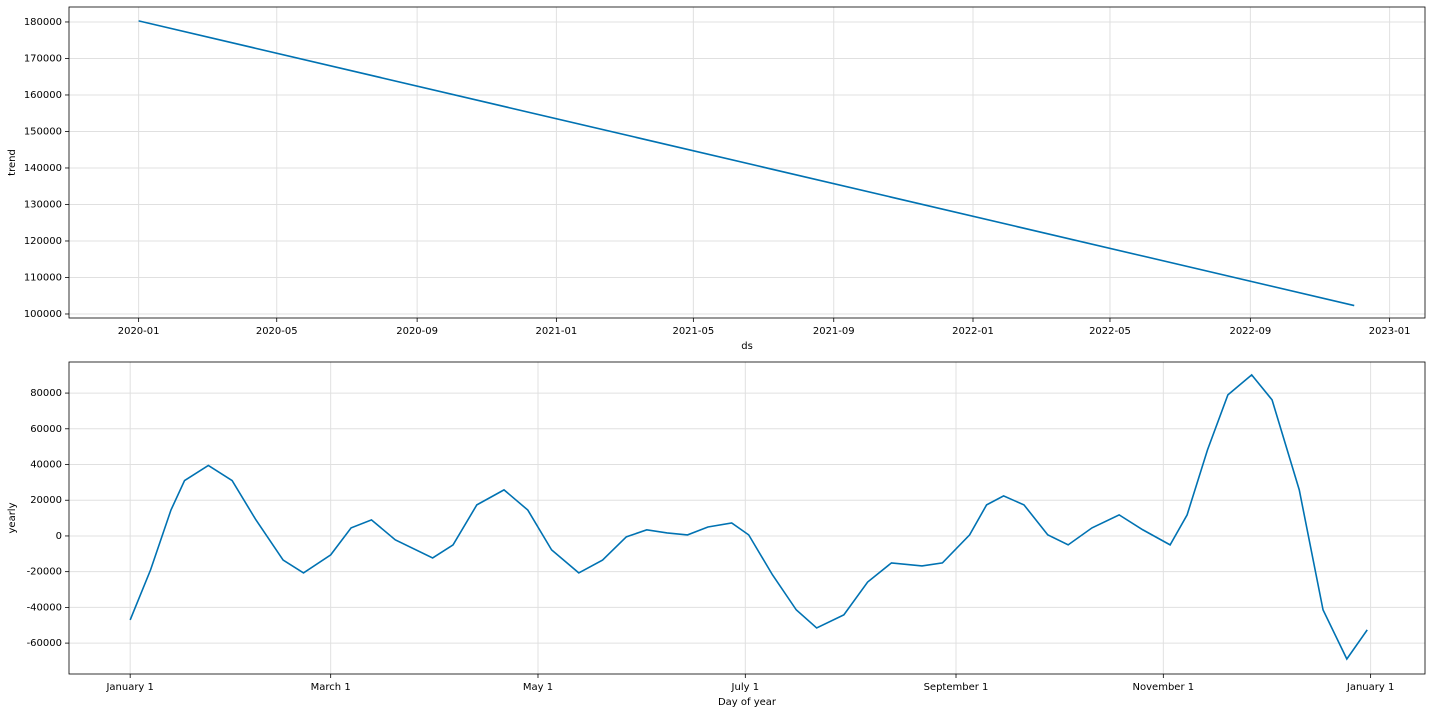  Describe the element at coordinates (417, 331) in the screenshot. I see `x-tick-label: 2020-09` at that location.